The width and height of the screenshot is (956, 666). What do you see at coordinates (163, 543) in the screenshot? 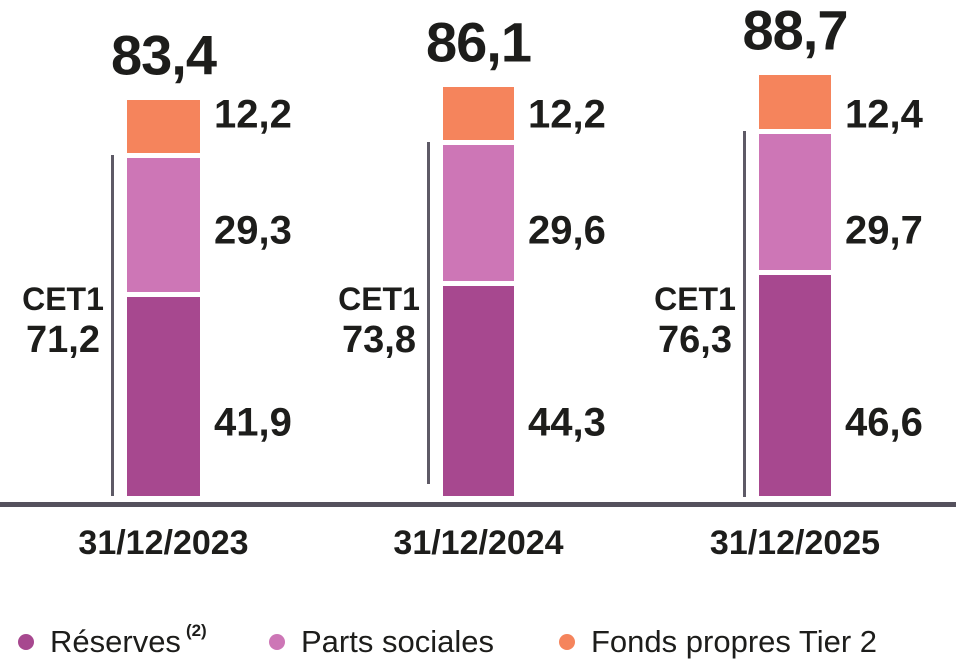
I see `x-axis-label-2023: 31/12/2023` at bounding box center [163, 543].